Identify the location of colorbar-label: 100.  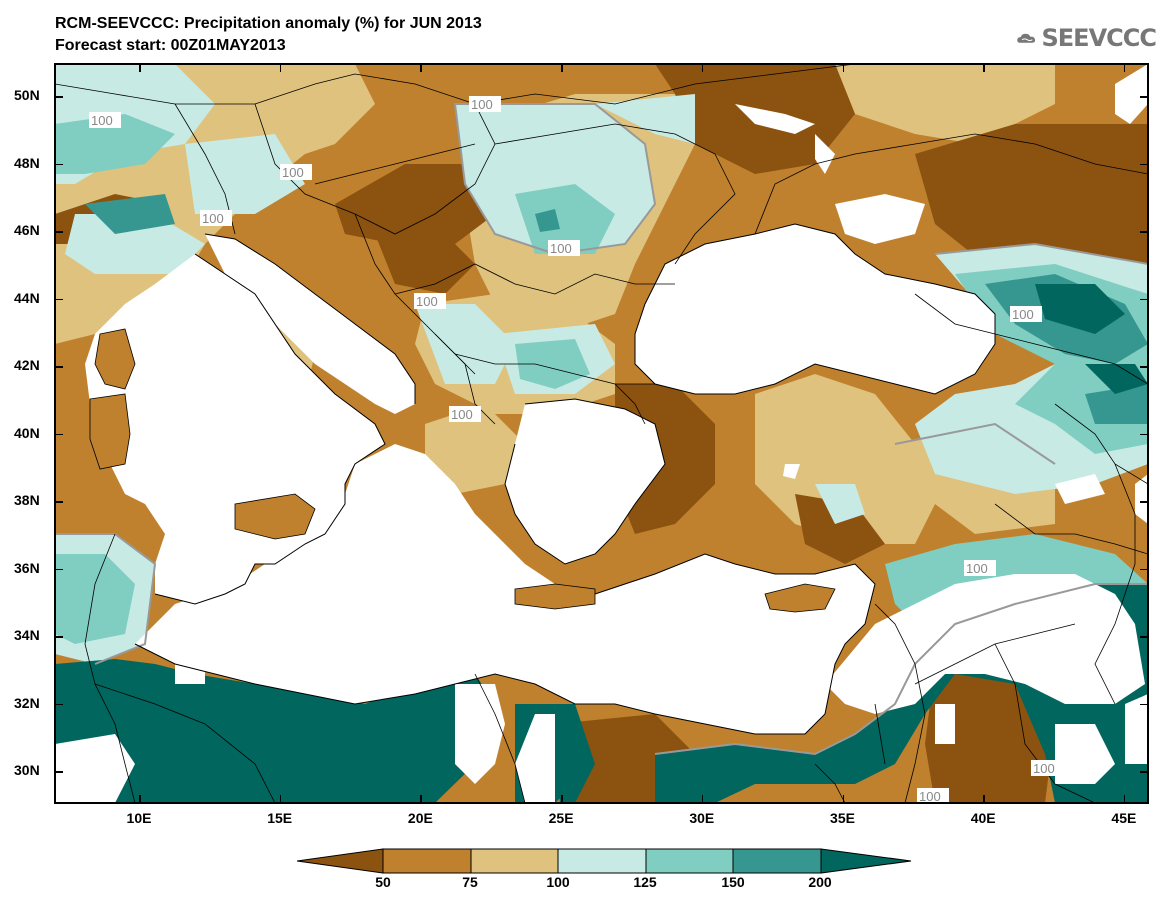
(558, 882).